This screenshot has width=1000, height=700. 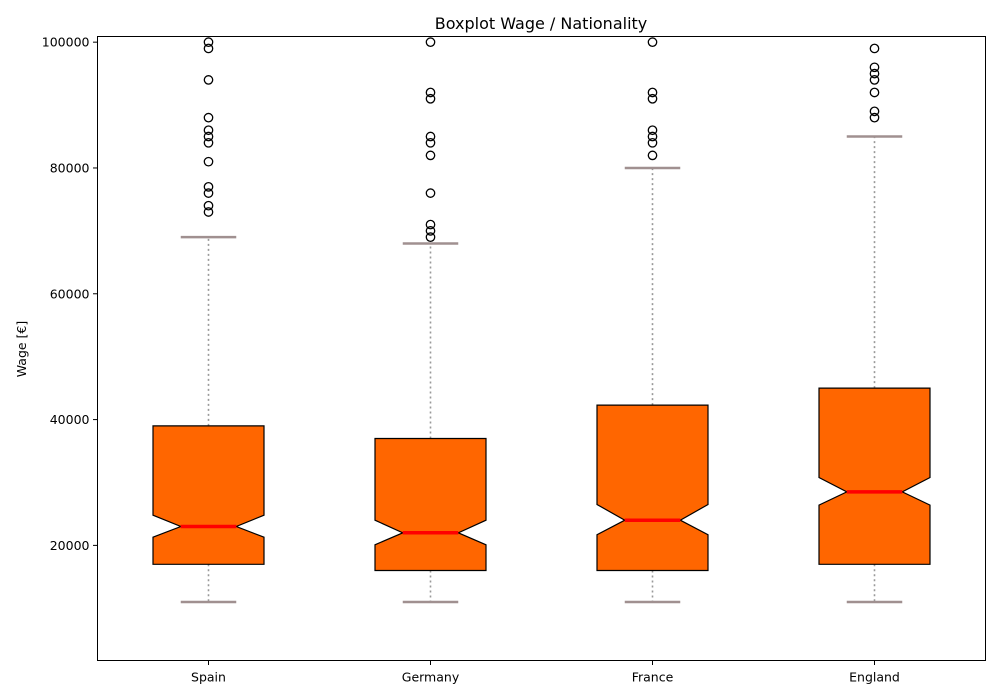 I want to click on y-tick-label: 80000, so click(x=70, y=167).